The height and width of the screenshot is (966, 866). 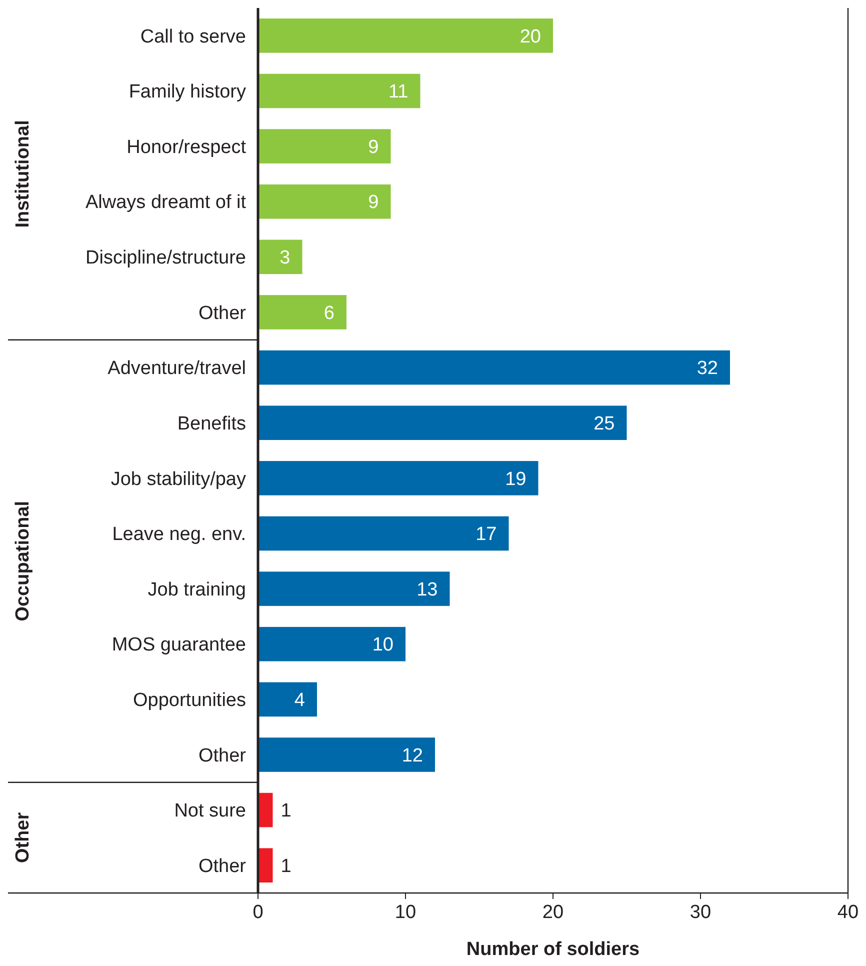 I want to click on x-axis-title: Number of soldiers, so click(x=553, y=949).